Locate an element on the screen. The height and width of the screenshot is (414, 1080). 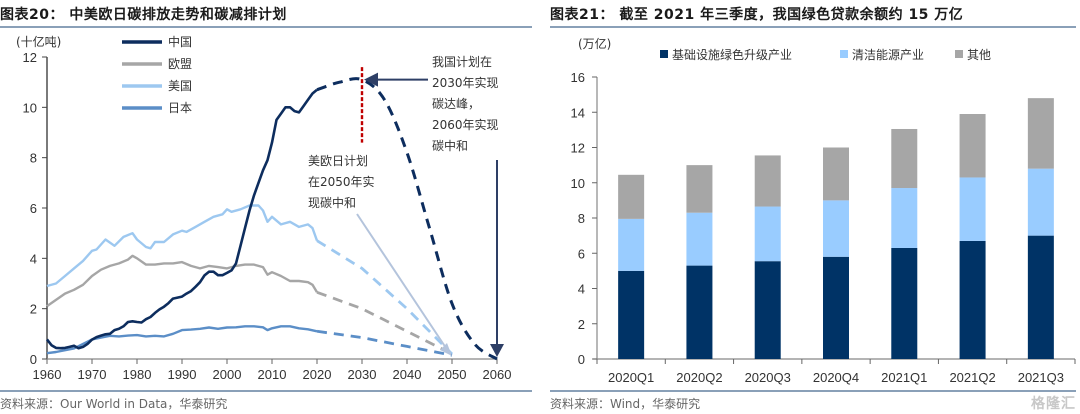
legend-label-clean: 清洁能源产业 is located at coordinates (888, 55).